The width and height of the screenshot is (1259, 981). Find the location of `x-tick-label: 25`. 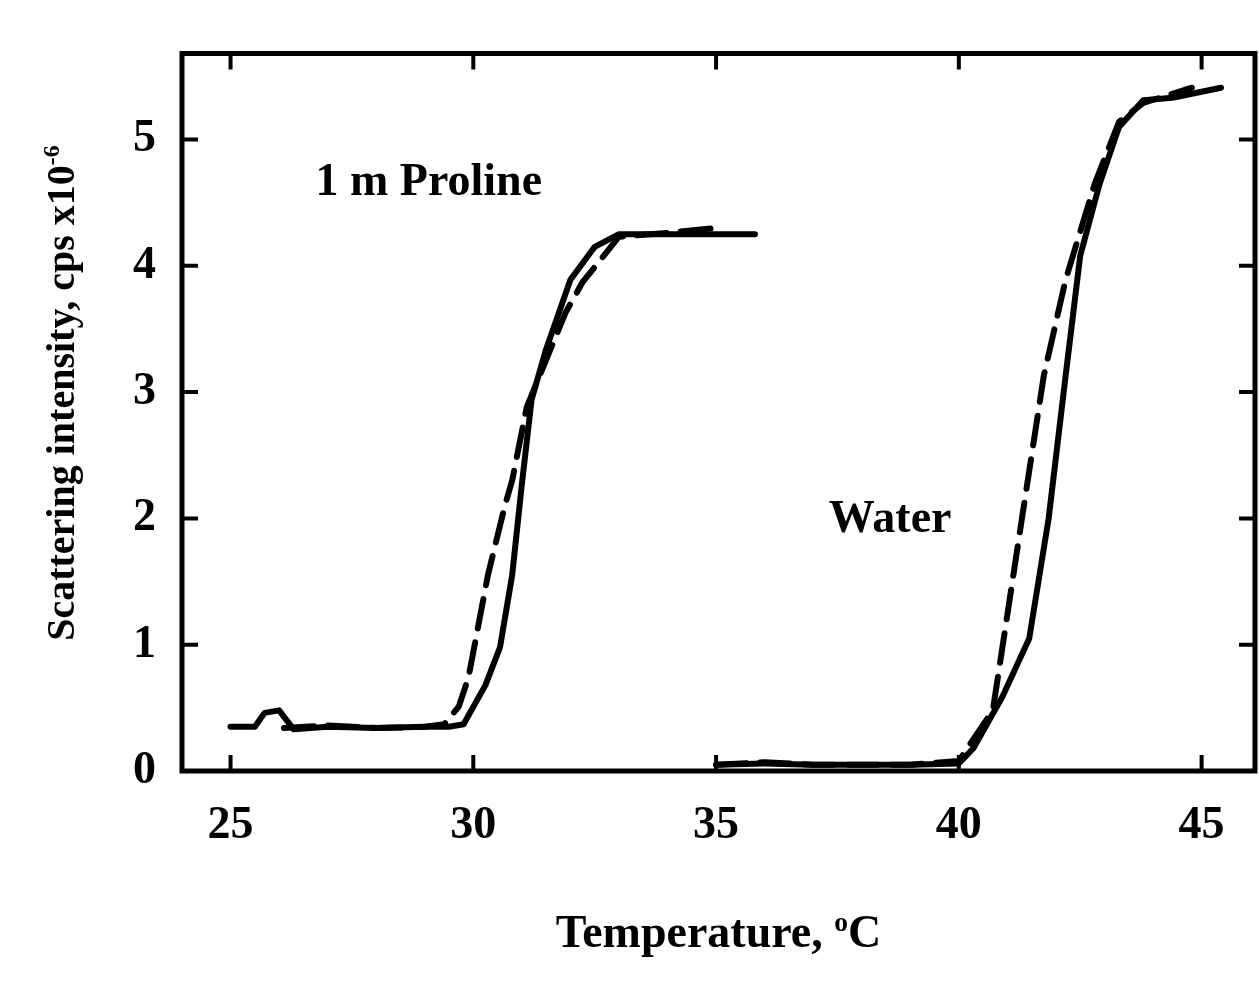

x-tick-label: 25 is located at coordinates (230, 823).